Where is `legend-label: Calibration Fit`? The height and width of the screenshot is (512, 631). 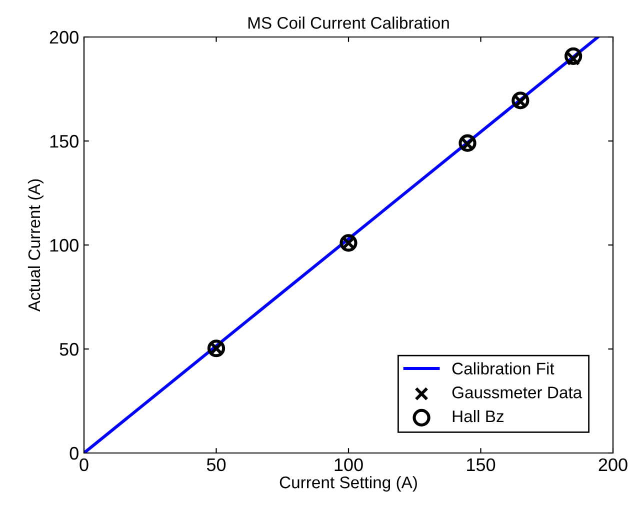 legend-label: Calibration Fit is located at coordinates (503, 368).